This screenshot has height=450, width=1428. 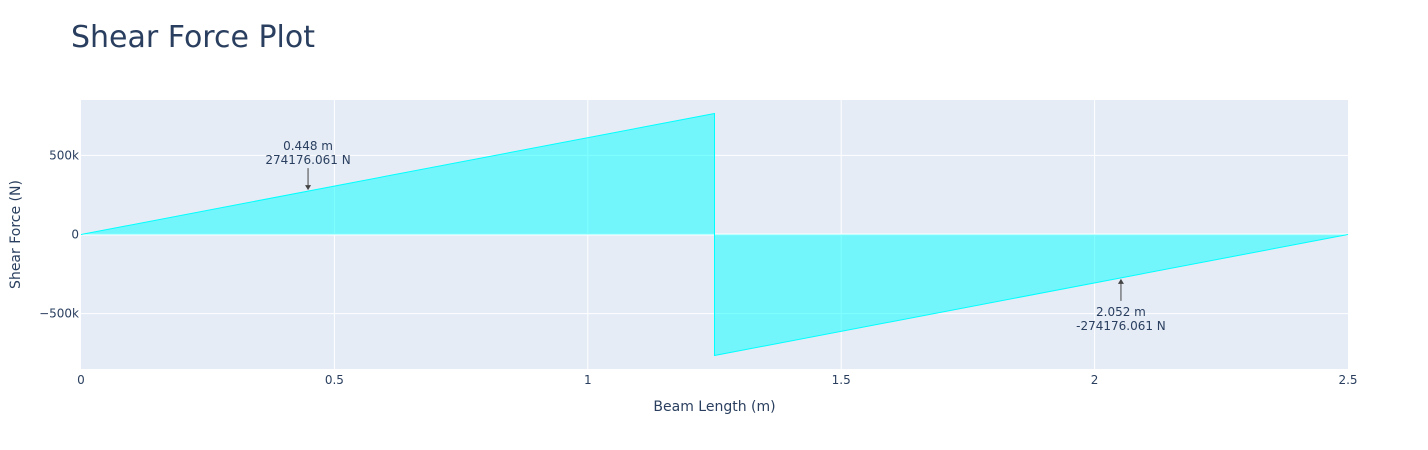 What do you see at coordinates (588, 380) in the screenshot?
I see `x-tick-label: 1` at bounding box center [588, 380].